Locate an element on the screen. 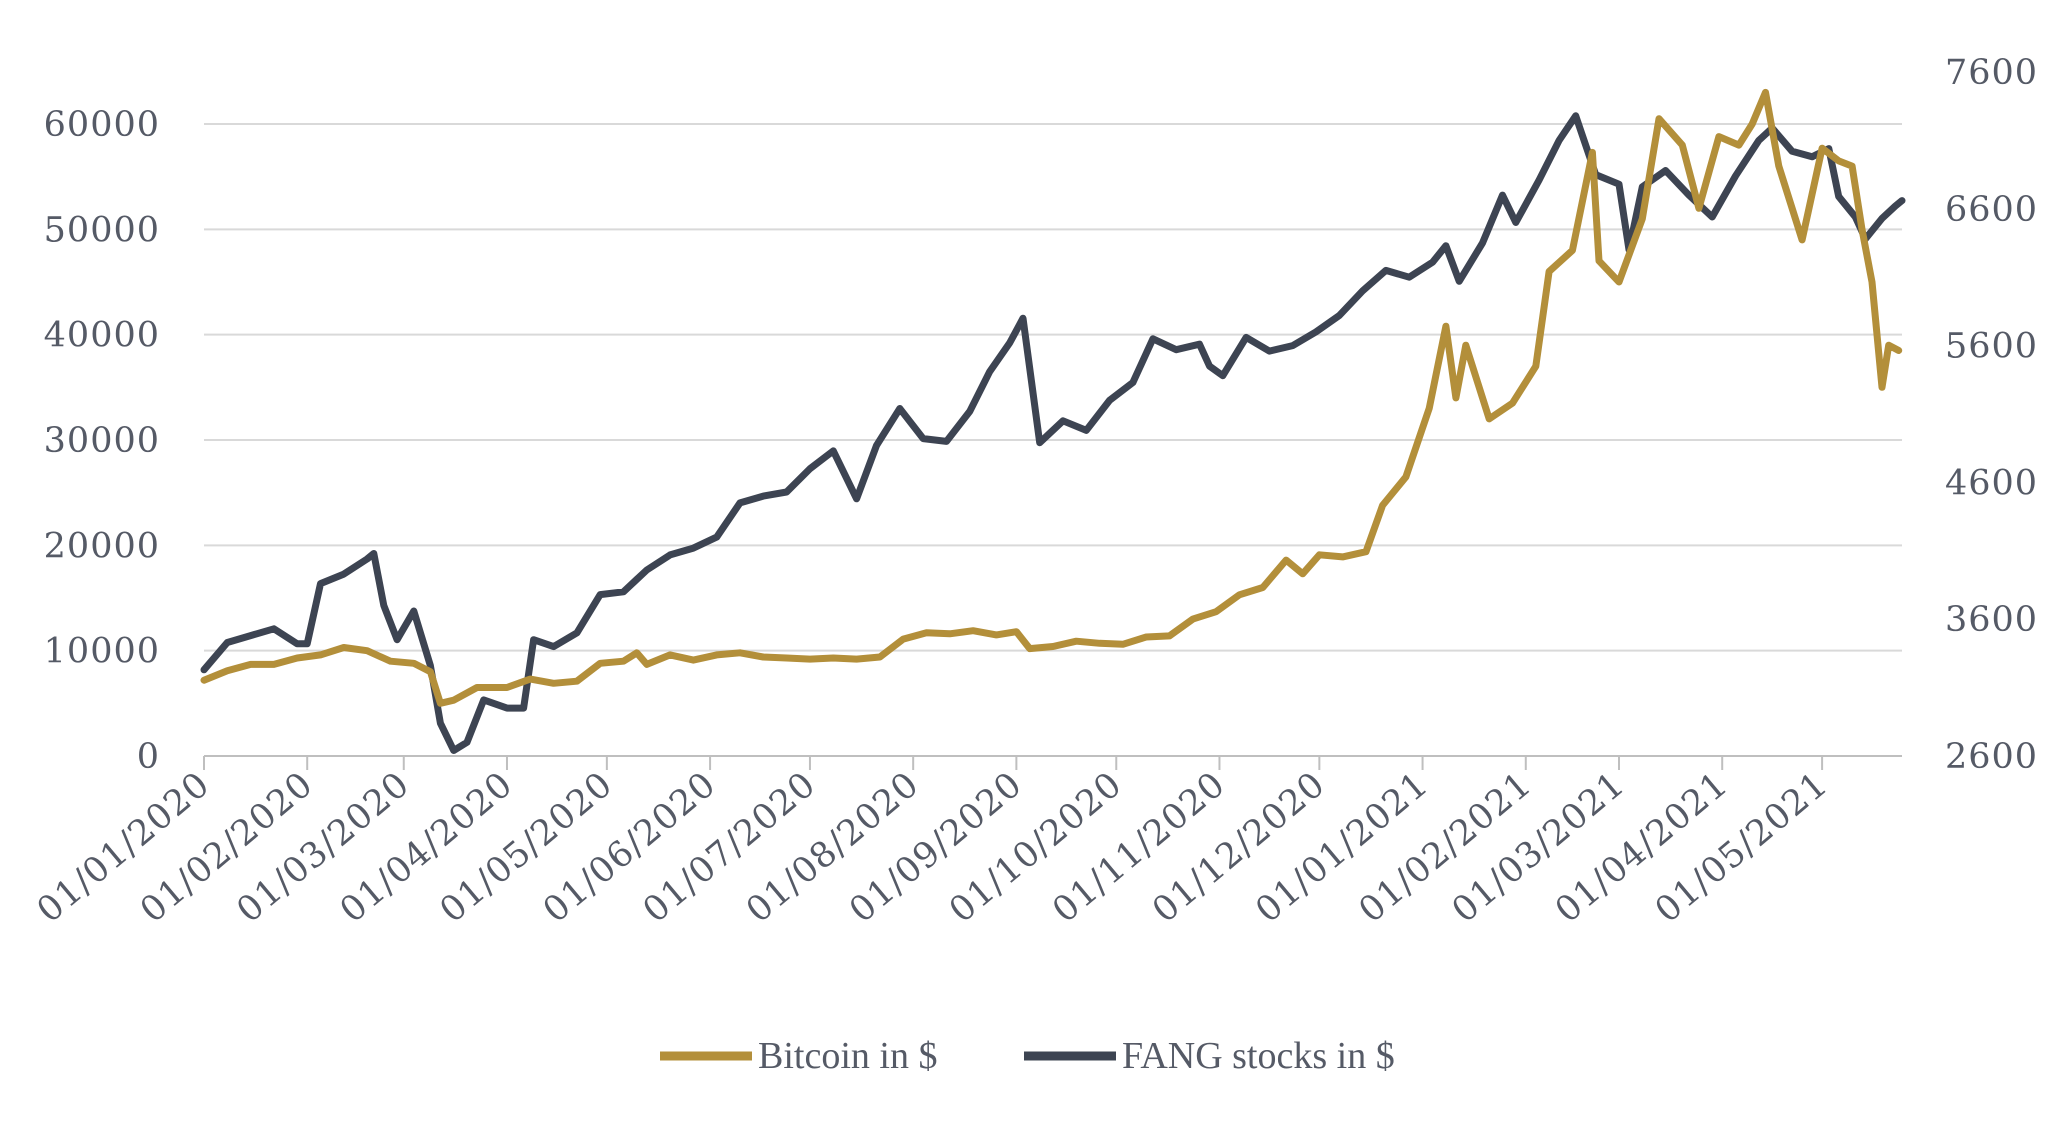 This screenshot has width=2068, height=1123. right-y-tick-label: 7600 is located at coordinates (1991, 73).